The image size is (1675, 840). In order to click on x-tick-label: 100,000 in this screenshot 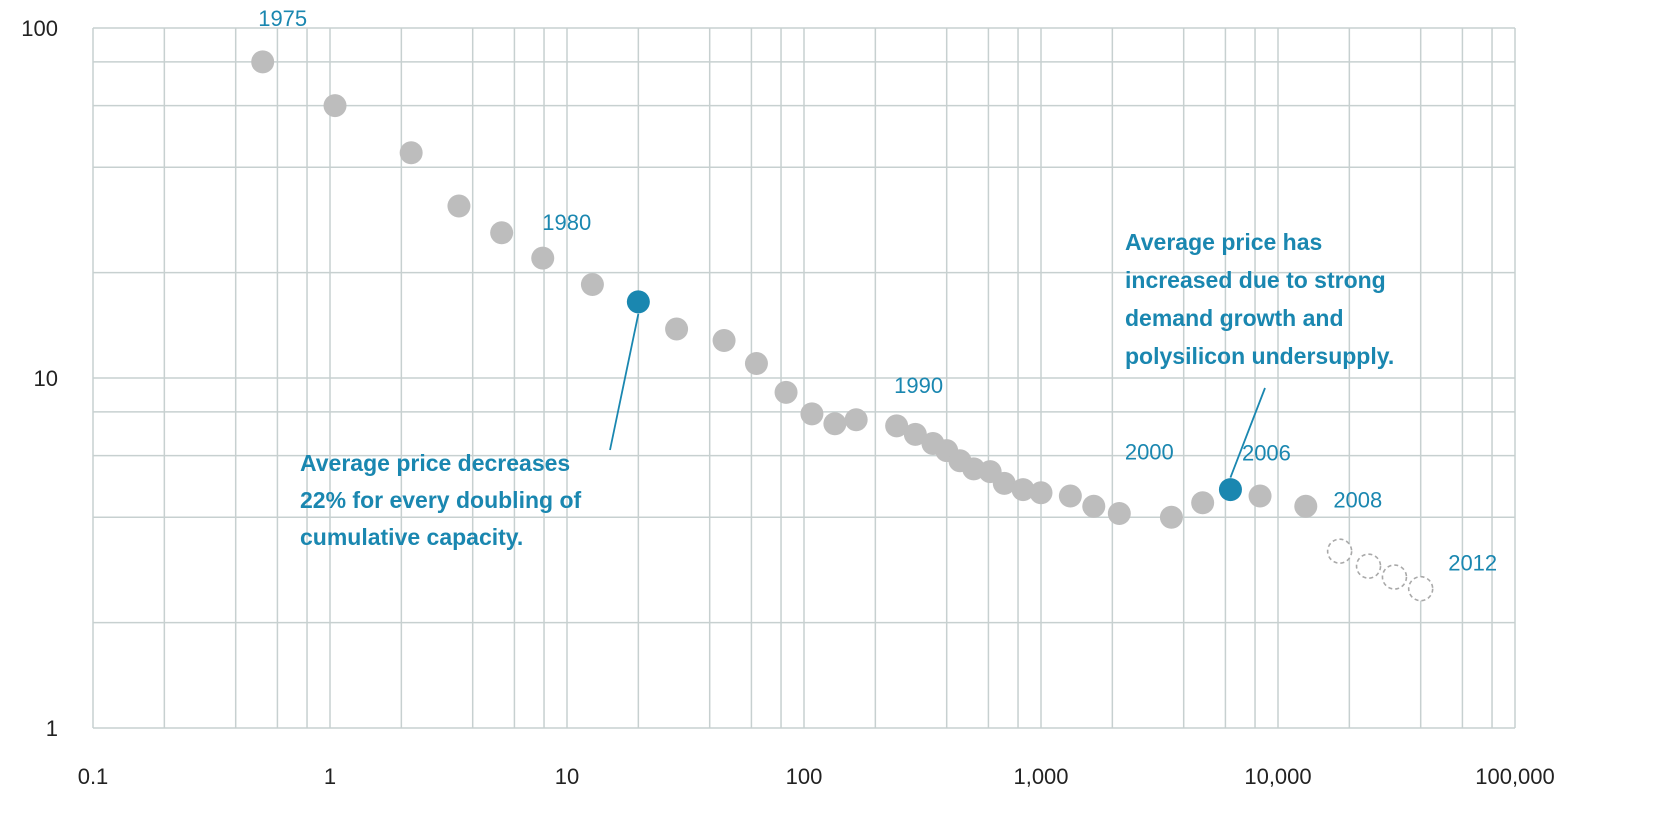, I will do `click(1515, 776)`.